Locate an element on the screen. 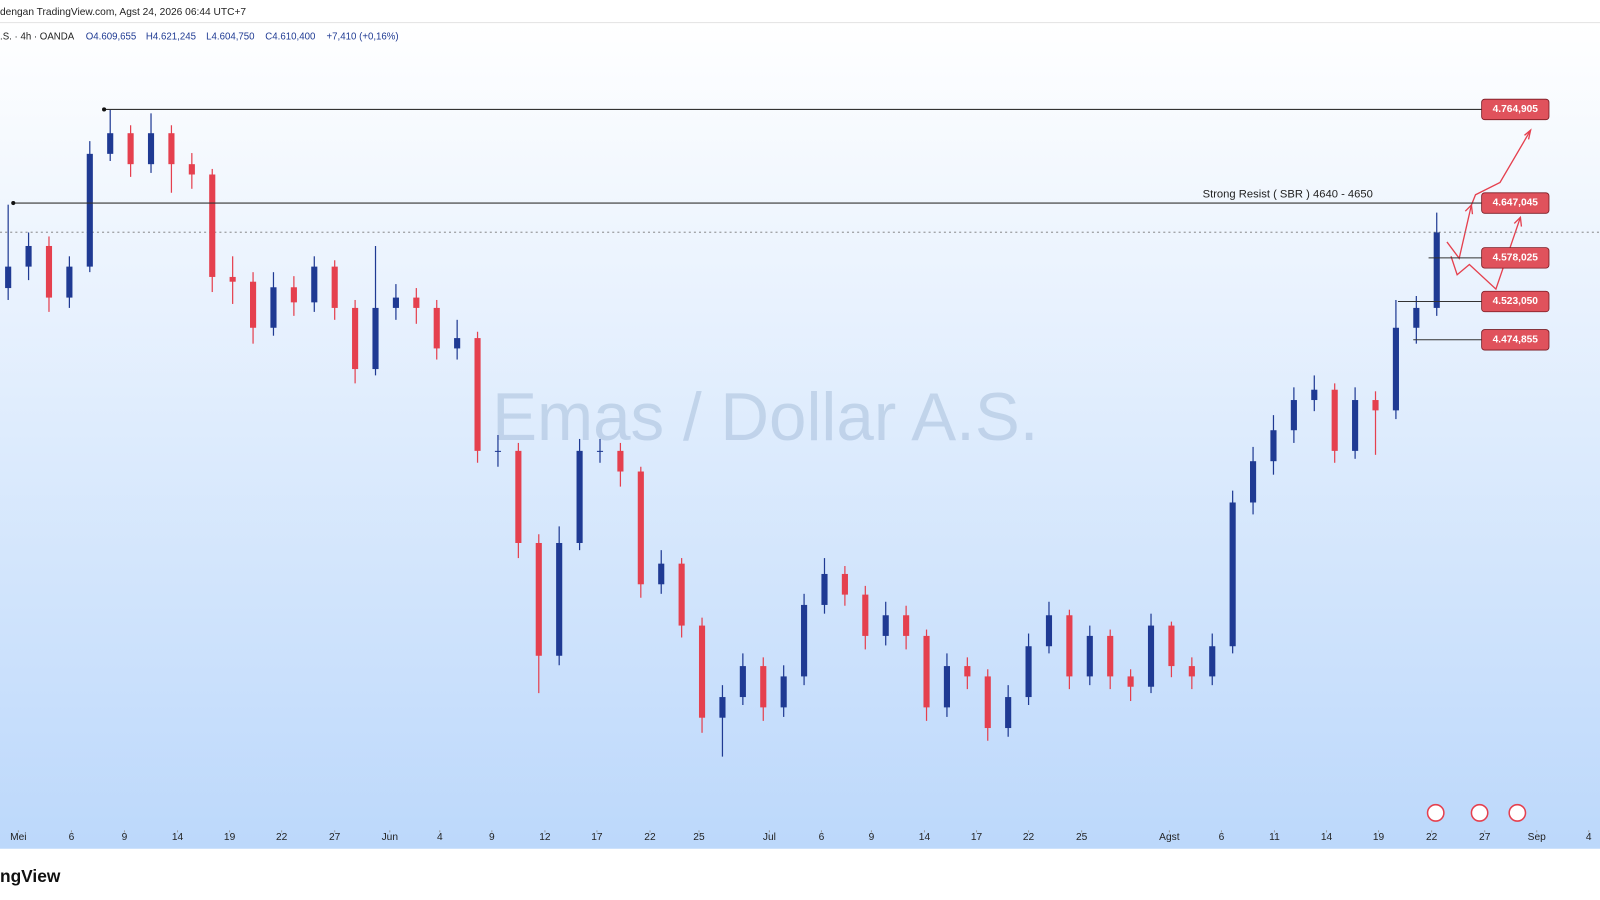 The height and width of the screenshot is (900, 1600). ohlc-low: L4.604,750 is located at coordinates (230, 36).